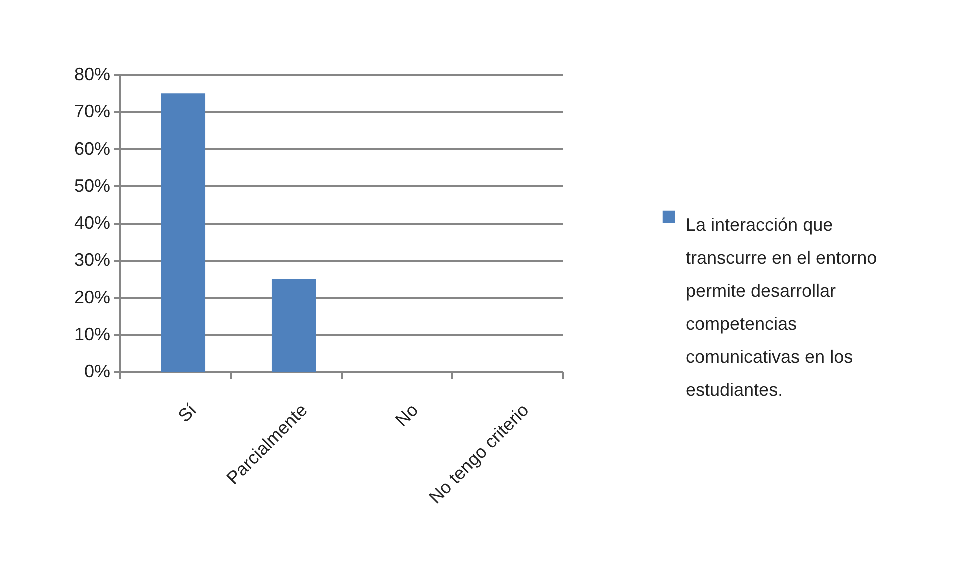 This screenshot has height=581, width=958. What do you see at coordinates (92, 112) in the screenshot?
I see `y-tick-label: 70%` at bounding box center [92, 112].